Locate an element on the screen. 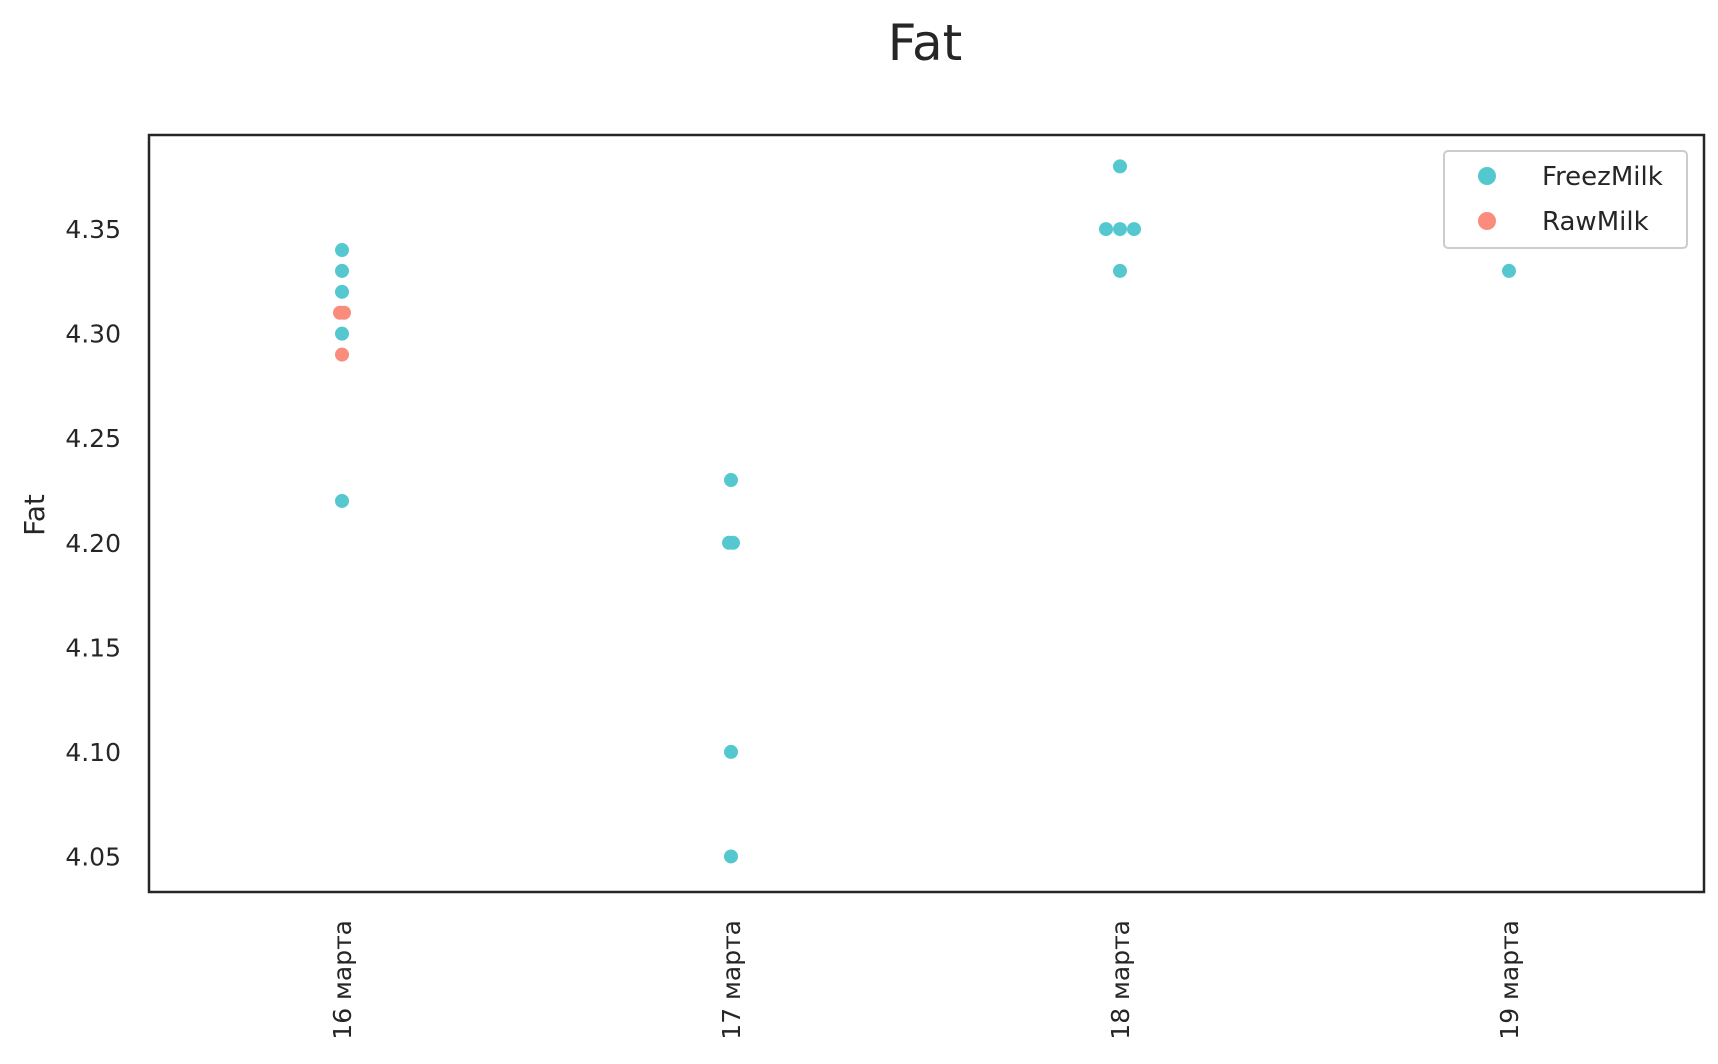 Image resolution: width=1718 pixels, height=1064 pixels. chart-title: Fat is located at coordinates (925, 43).